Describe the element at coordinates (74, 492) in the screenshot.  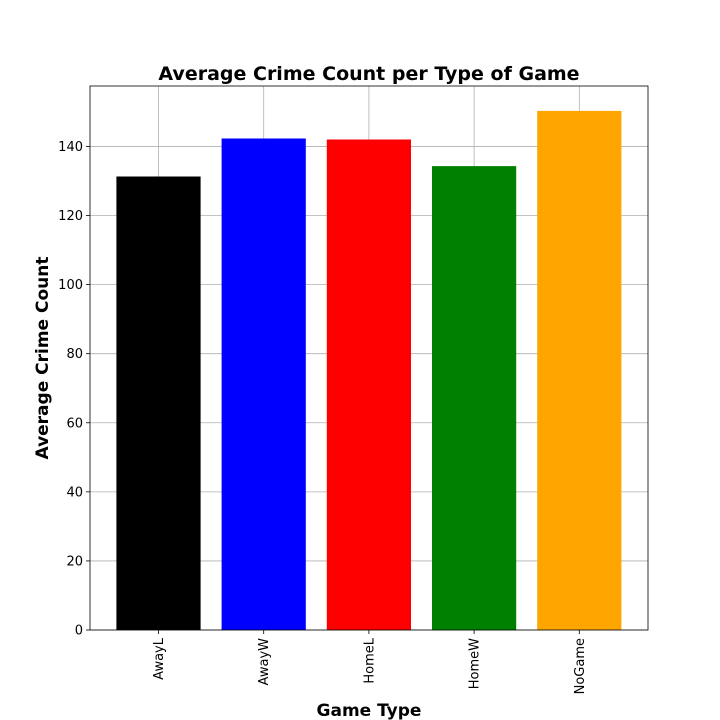
I see `y-tick-label: 40` at that location.